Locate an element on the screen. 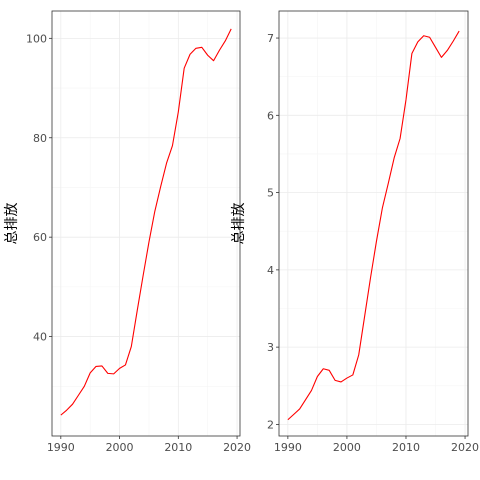 The height and width of the screenshot is (480, 480). y-tick-label: 4 is located at coordinates (270, 270).